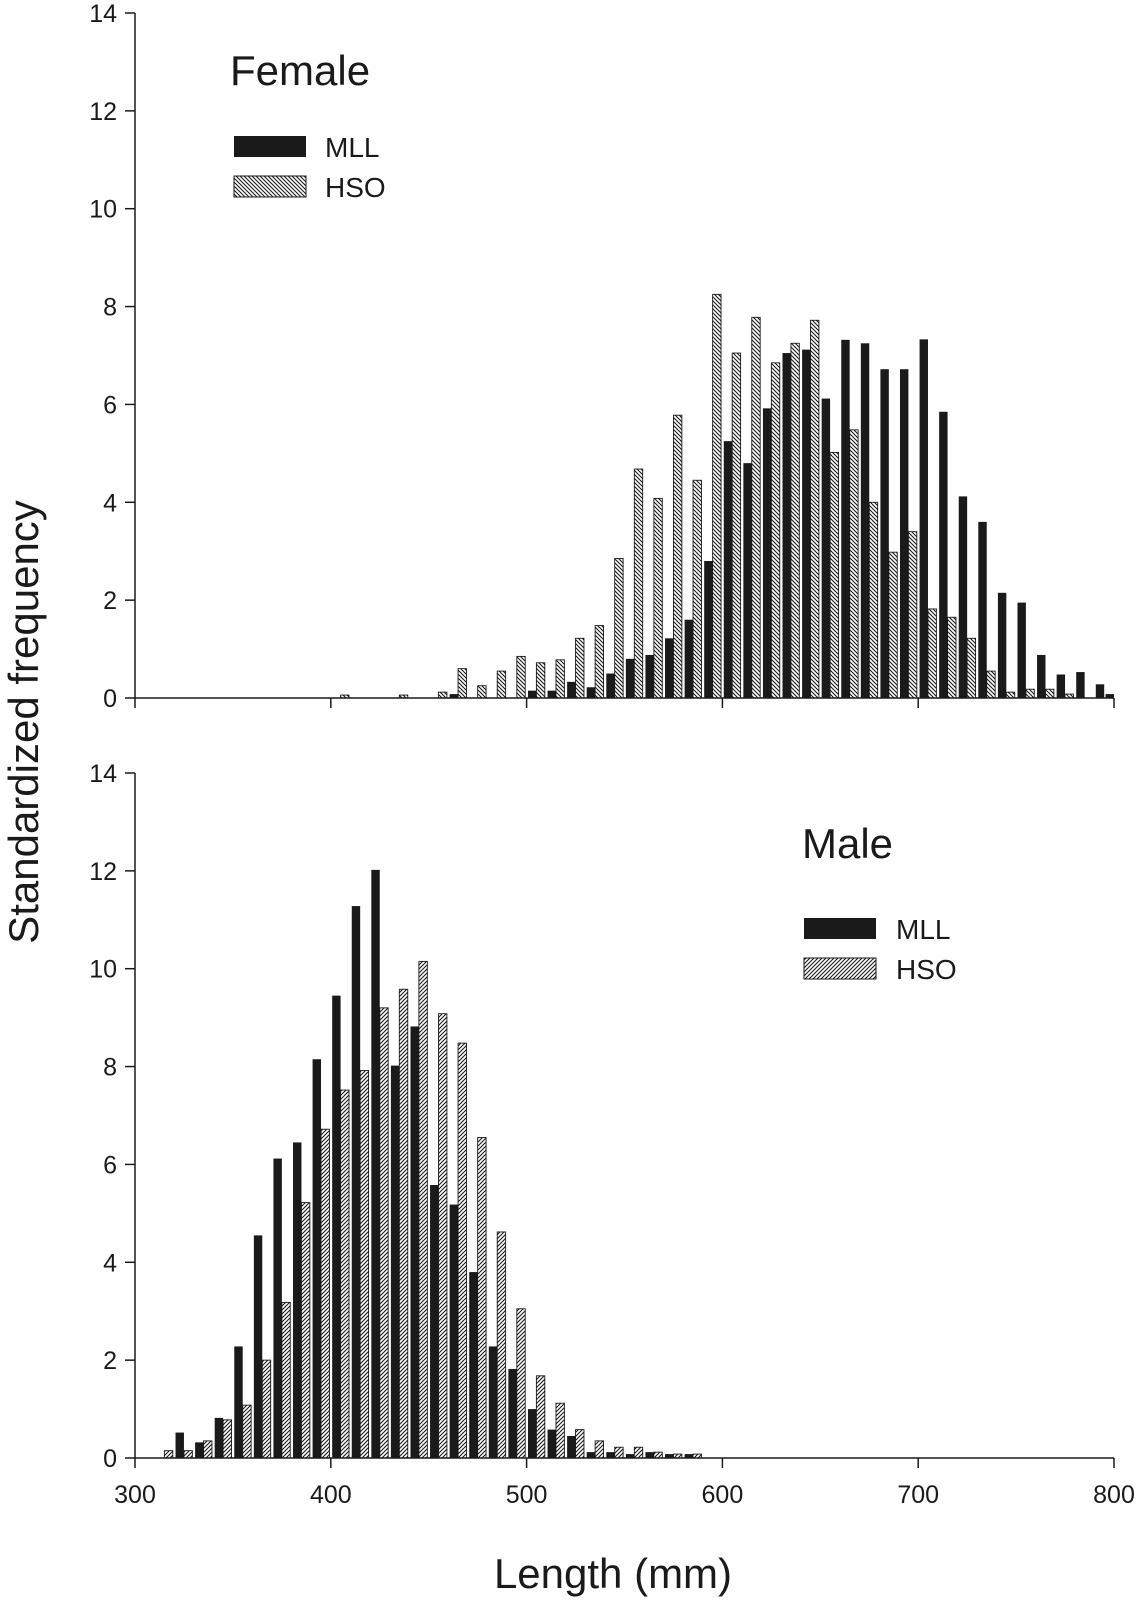  I want to click on female-y-axis-ticks: 0 2 4 6 8 10 12 14, so click(112, 356).